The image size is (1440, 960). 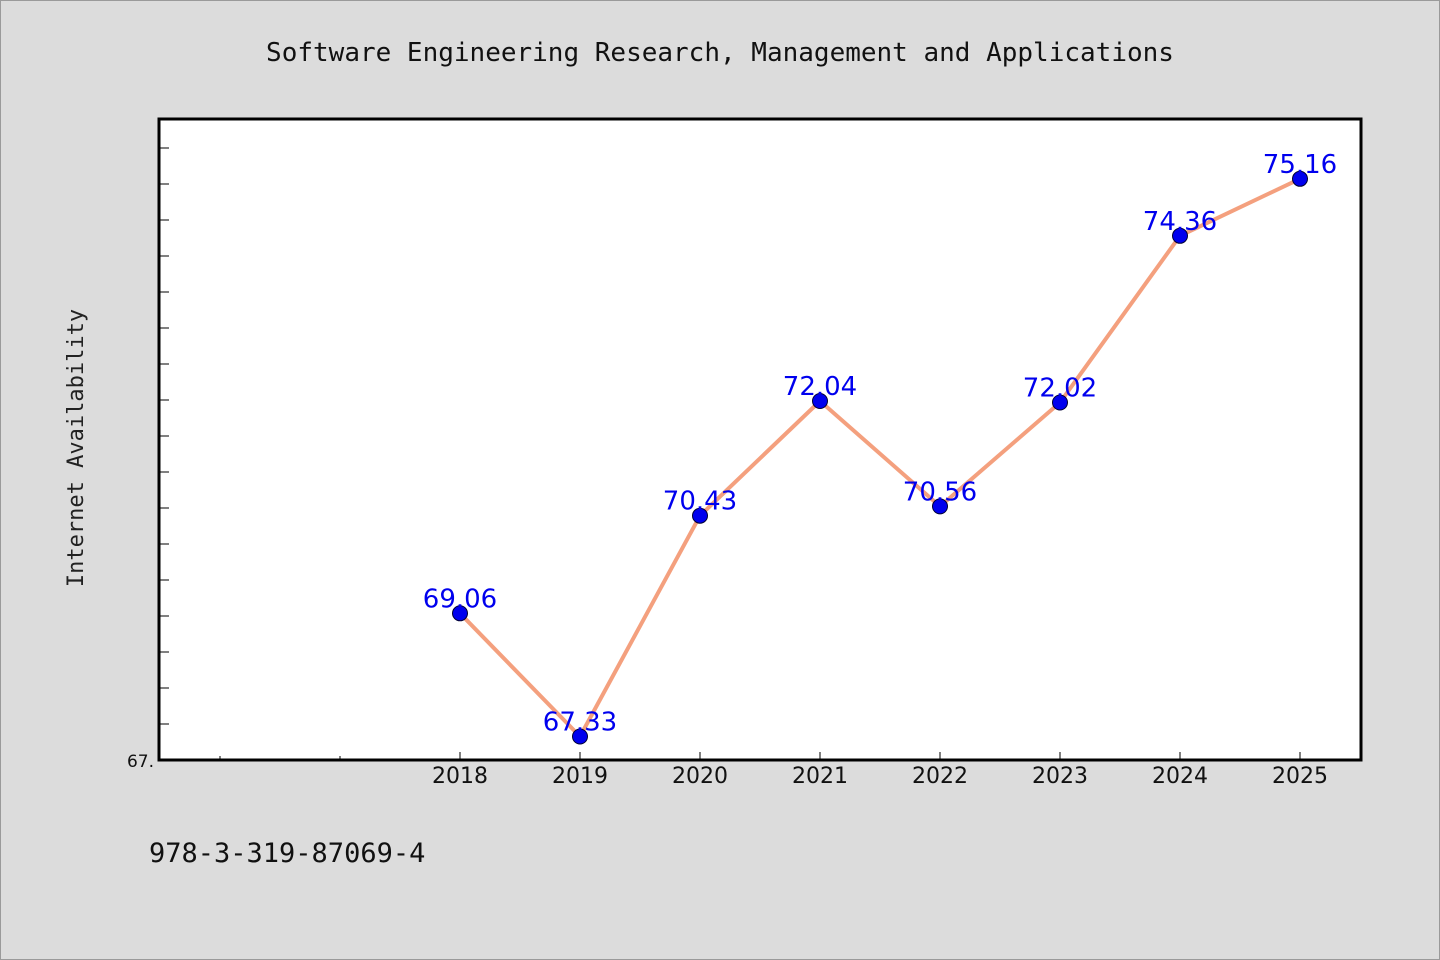 What do you see at coordinates (940, 776) in the screenshot?
I see `x-tick-label: 2022` at bounding box center [940, 776].